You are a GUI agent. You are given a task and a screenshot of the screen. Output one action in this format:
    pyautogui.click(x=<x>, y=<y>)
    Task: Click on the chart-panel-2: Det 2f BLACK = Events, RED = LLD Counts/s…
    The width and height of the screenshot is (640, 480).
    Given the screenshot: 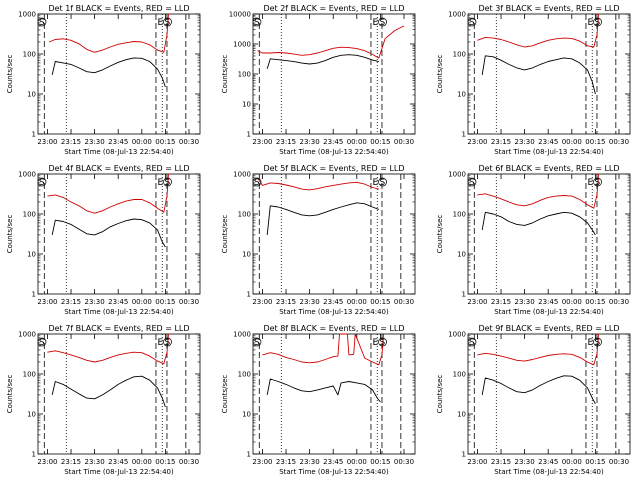 What is the action you would take?
    pyautogui.click(x=318, y=80)
    